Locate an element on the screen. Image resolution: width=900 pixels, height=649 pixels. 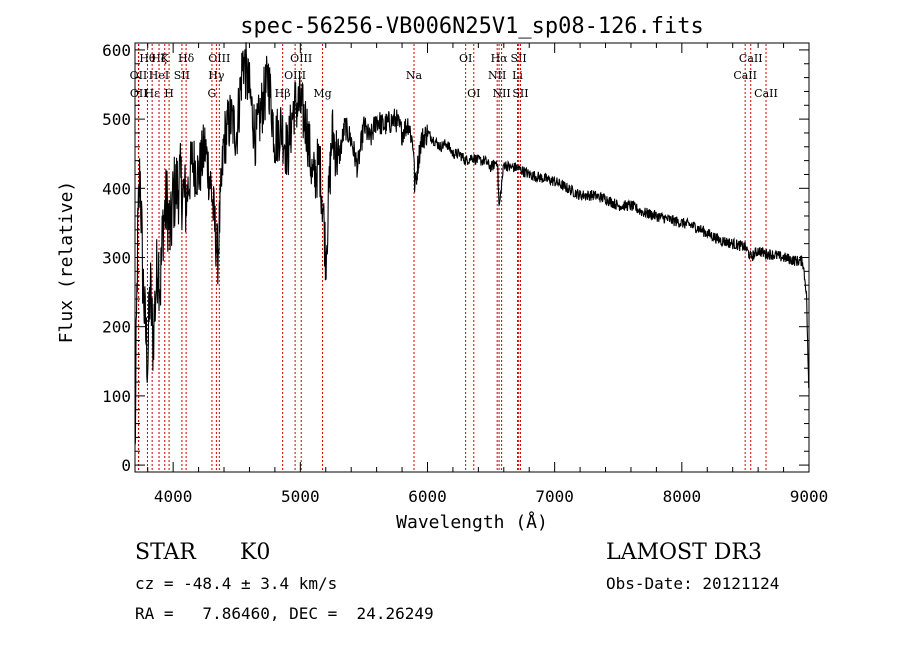
line-marker-label: K is located at coordinates (165, 58).